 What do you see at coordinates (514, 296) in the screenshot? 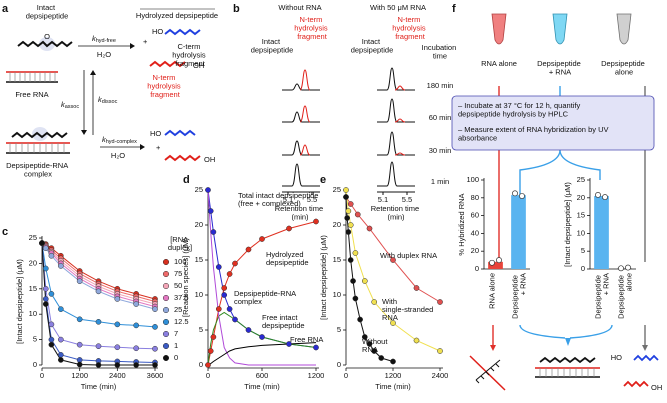
I see `text-line: Depsipeptide` at bounding box center [514, 296].